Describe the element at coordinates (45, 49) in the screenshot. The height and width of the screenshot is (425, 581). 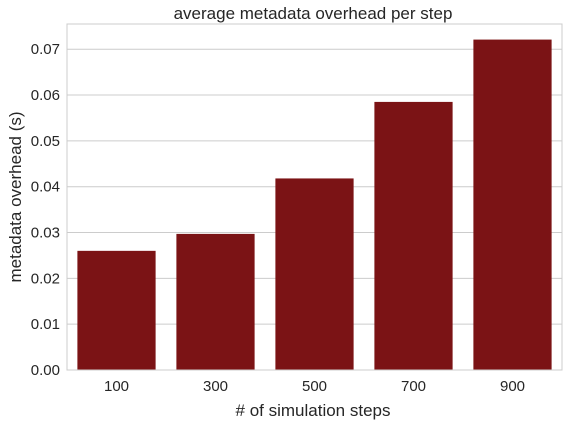
I see `y-tick-label: 0.07` at that location.